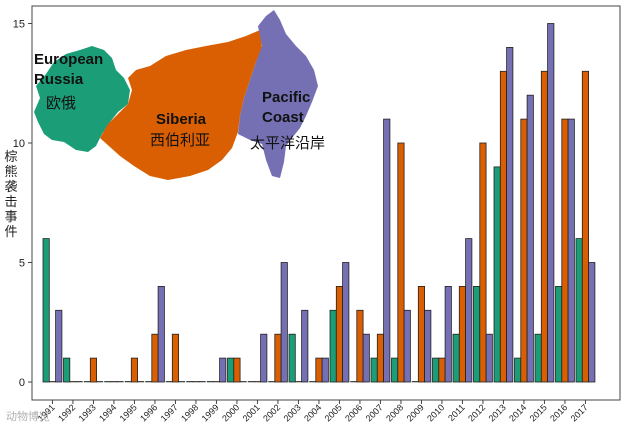  I want to click on map-european-russia, so click(82, 99).